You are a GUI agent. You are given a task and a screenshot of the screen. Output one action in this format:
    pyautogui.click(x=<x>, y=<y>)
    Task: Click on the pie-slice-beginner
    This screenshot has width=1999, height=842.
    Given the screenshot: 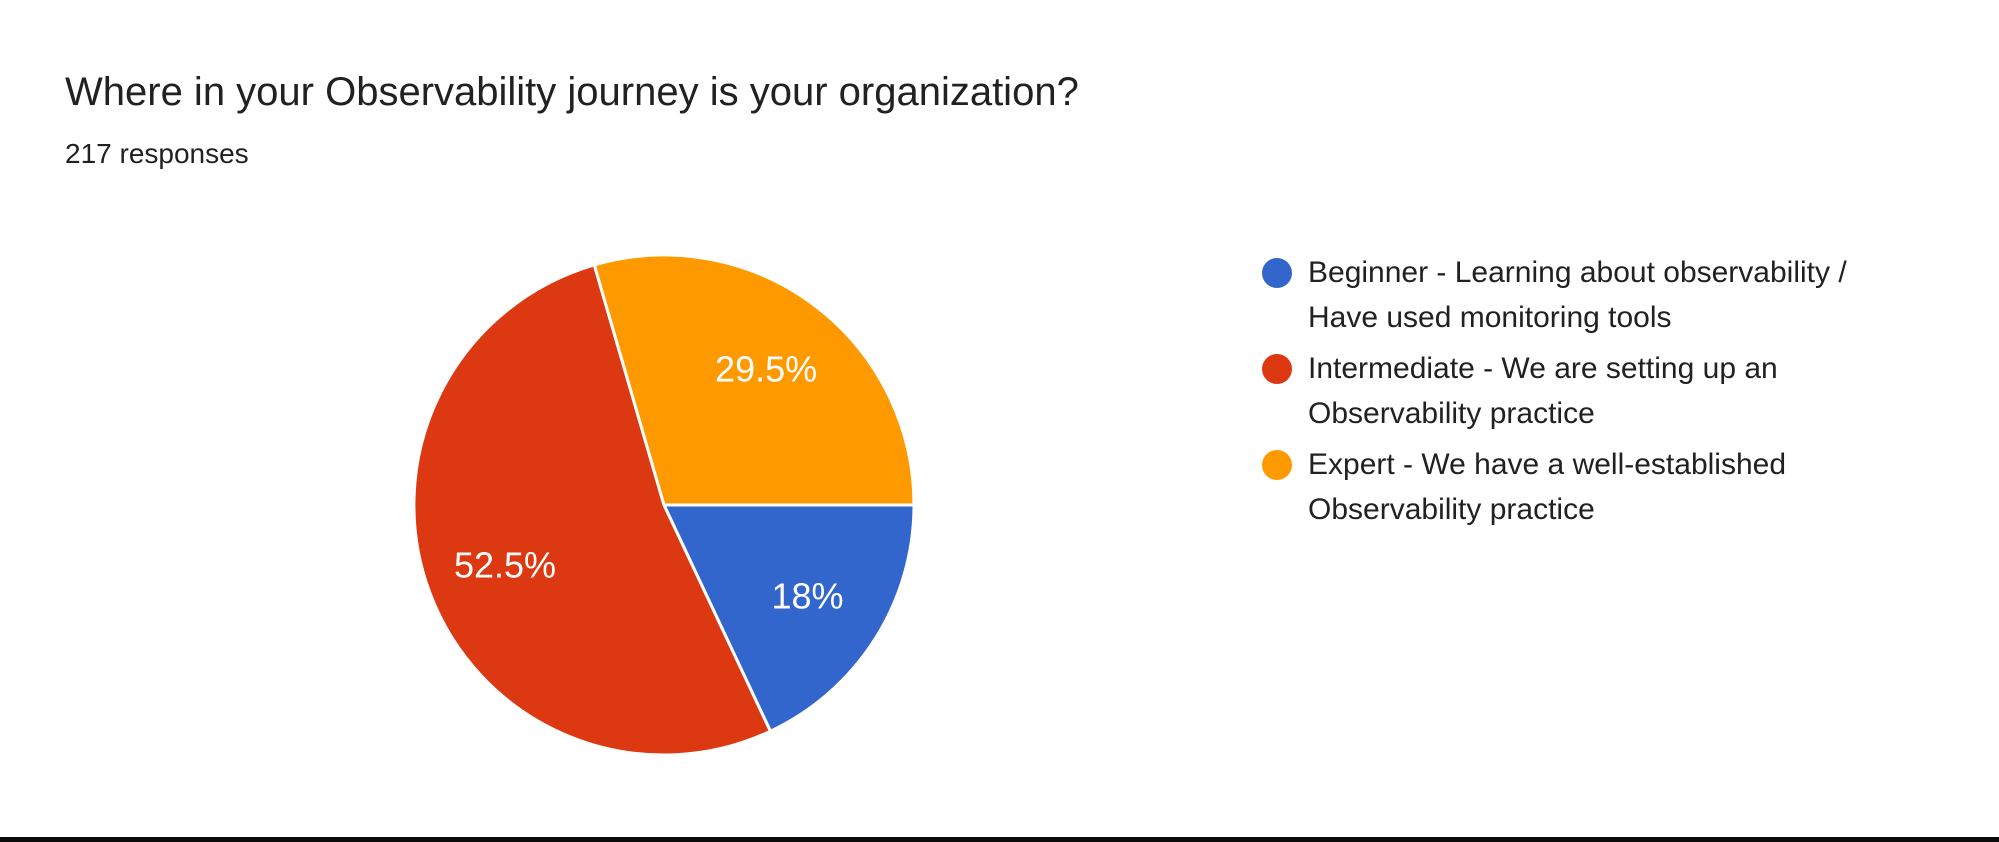 What is the action you would take?
    pyautogui.click(x=789, y=618)
    